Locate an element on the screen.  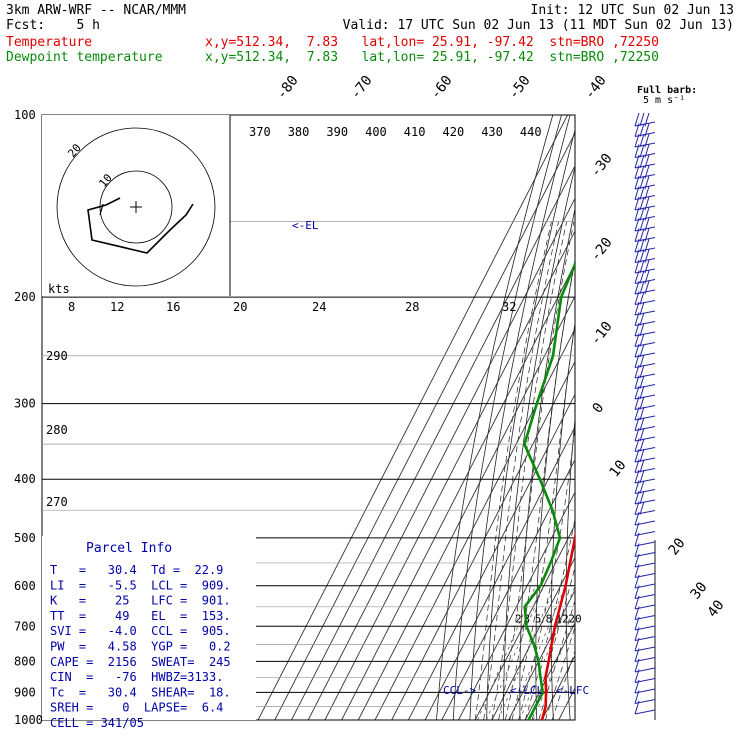
temperature-tick-label: 30 is located at coordinates (699, 590).